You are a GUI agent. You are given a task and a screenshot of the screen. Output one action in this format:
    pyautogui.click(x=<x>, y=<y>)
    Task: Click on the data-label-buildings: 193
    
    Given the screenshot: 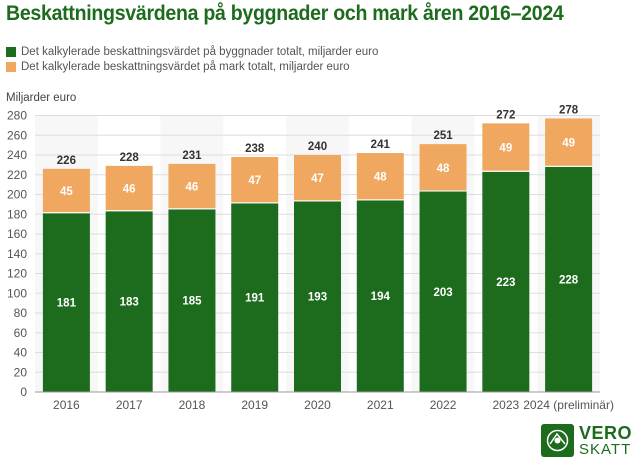 What is the action you would take?
    pyautogui.click(x=317, y=298)
    